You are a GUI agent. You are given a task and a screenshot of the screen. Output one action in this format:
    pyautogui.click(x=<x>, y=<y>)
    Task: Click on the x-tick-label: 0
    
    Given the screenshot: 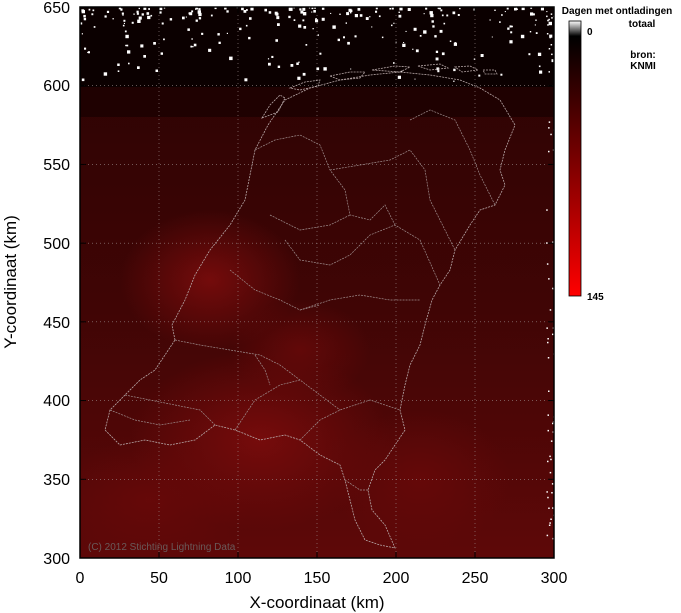 What is the action you would take?
    pyautogui.click(x=80, y=578)
    